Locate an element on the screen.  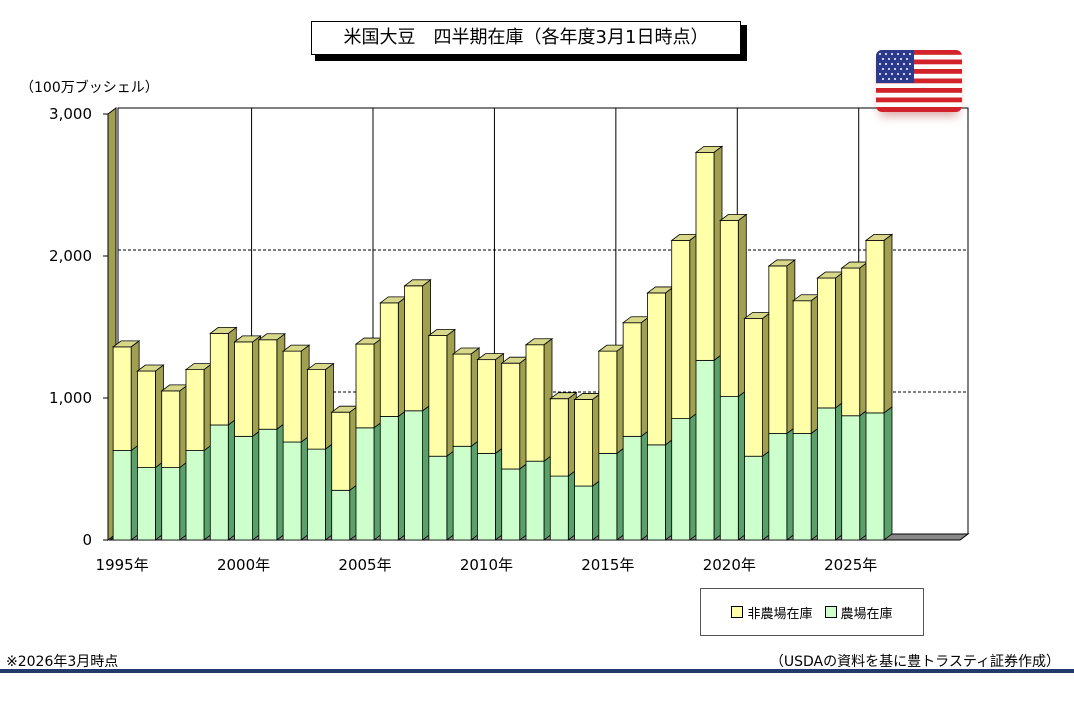
bar-nonfarm-2010-top is located at coordinates (490, 357).